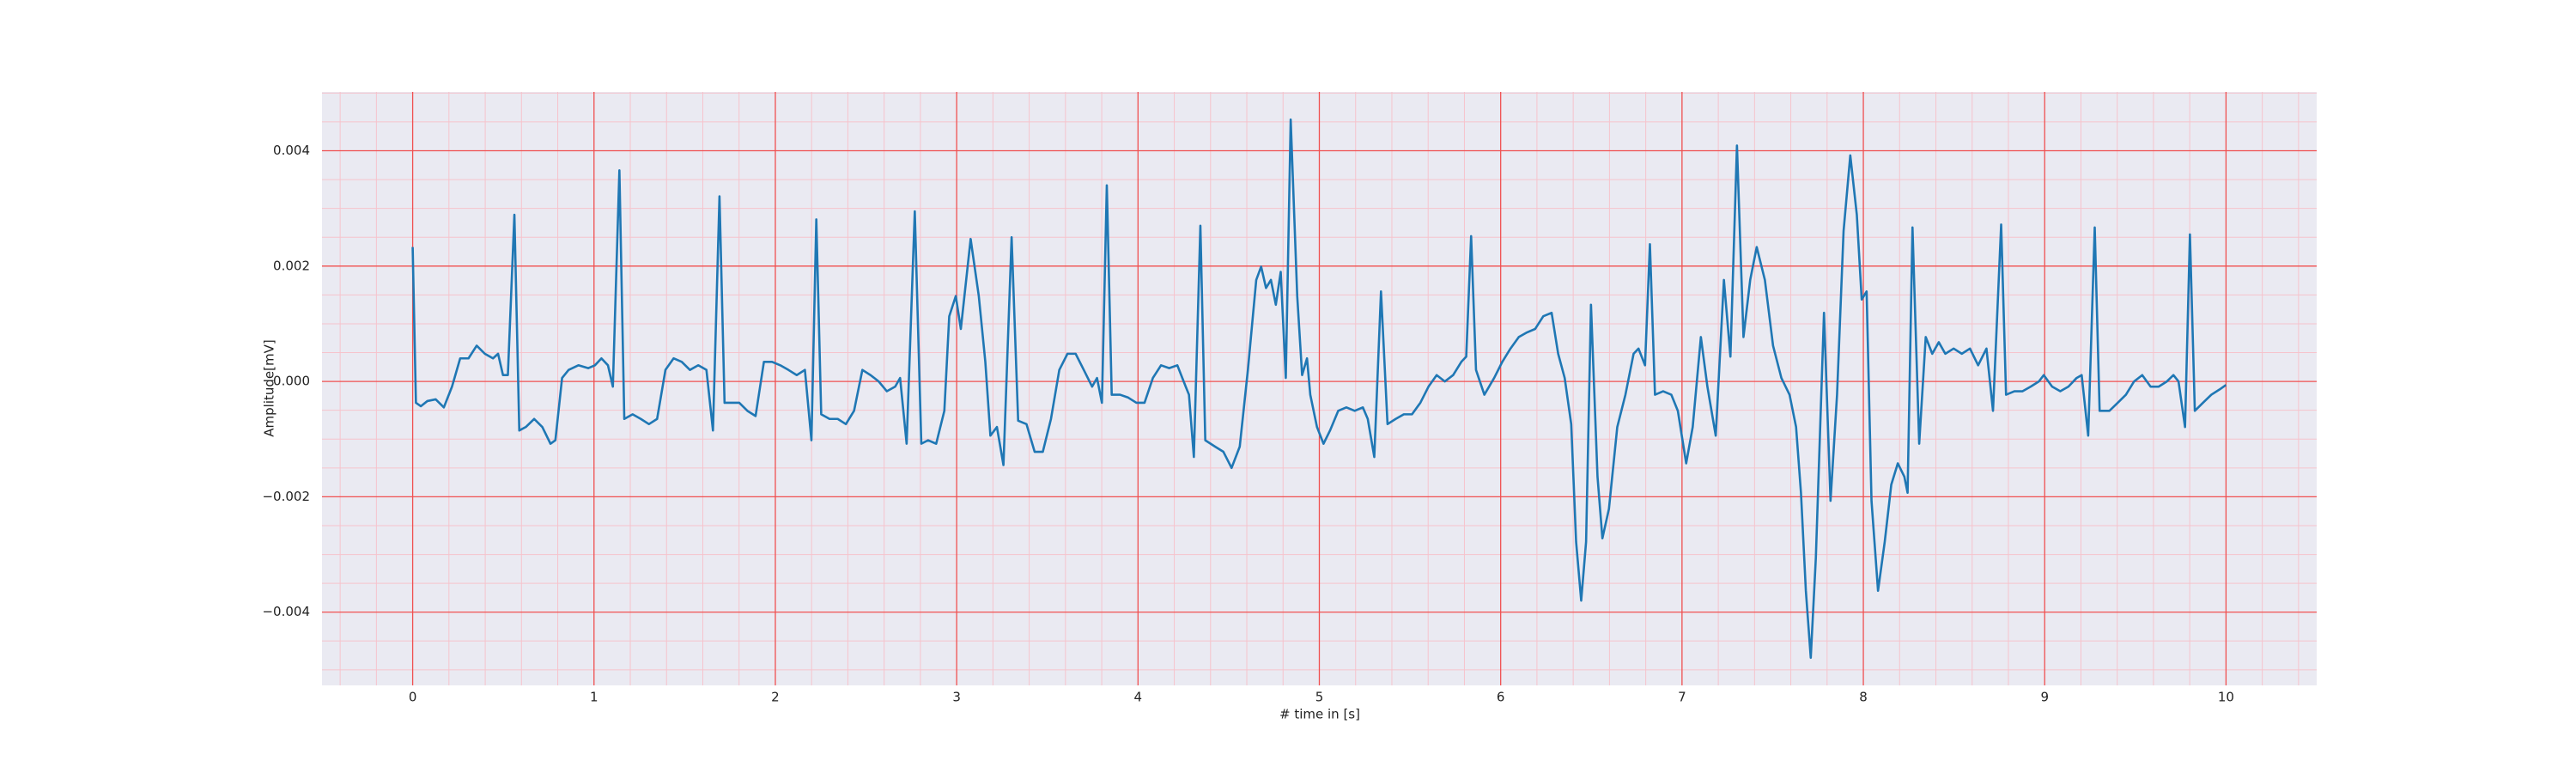  Describe the element at coordinates (291, 381) in the screenshot. I see `y-tick-label: 0.000` at that location.